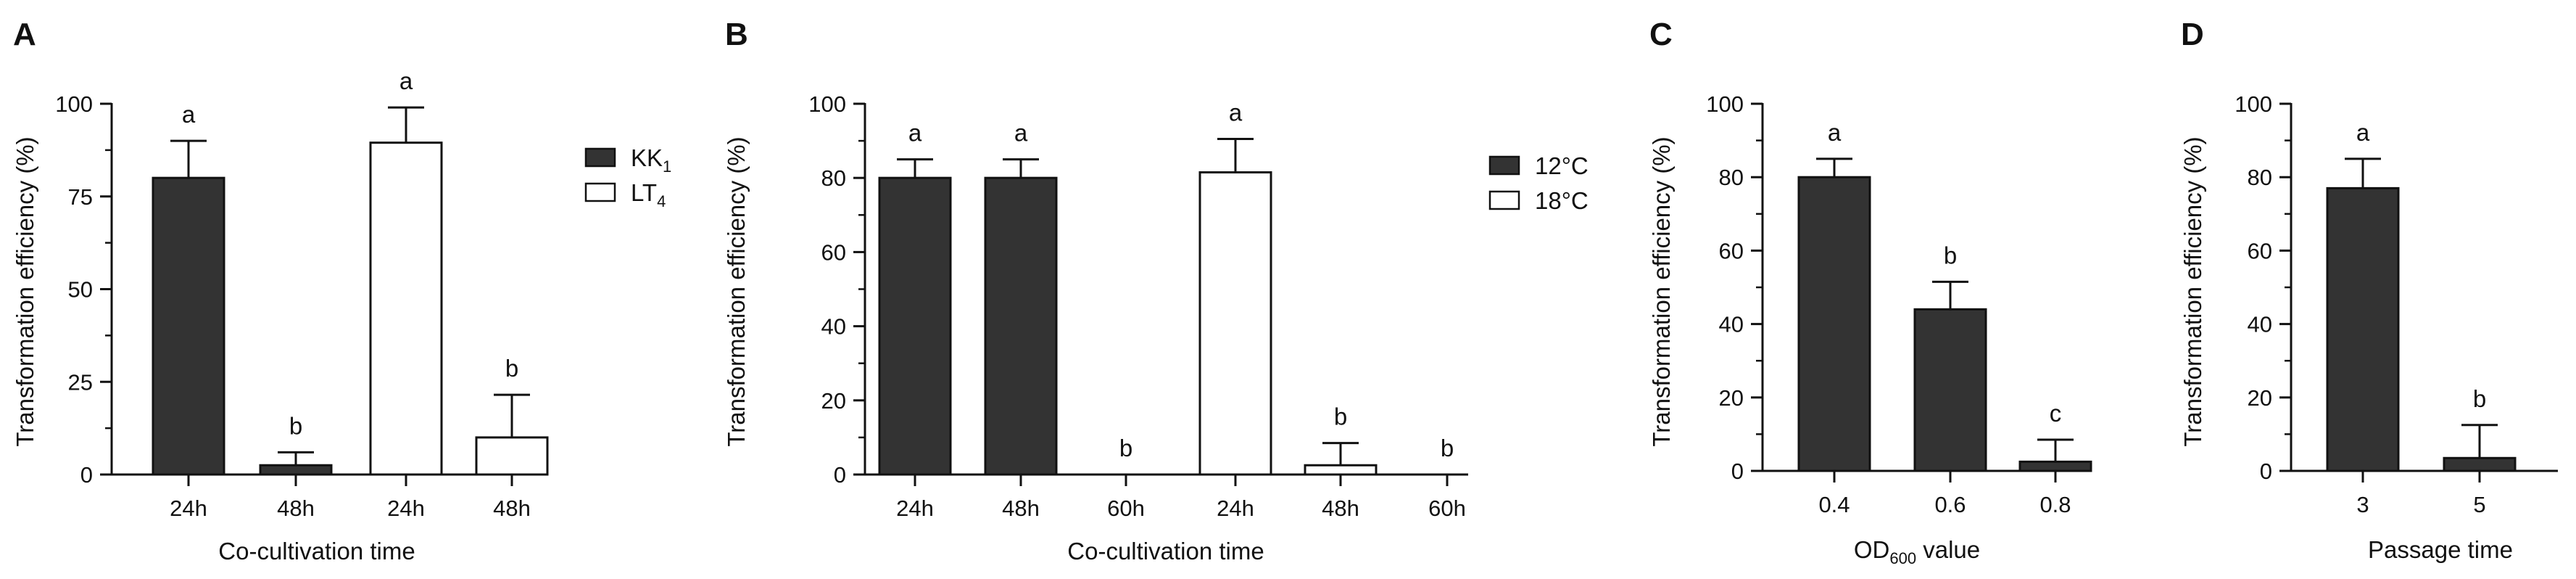 The height and width of the screenshot is (579, 2576). What do you see at coordinates (1562, 200) in the screenshot?
I see `legend-label-18c: 18°C` at bounding box center [1562, 200].